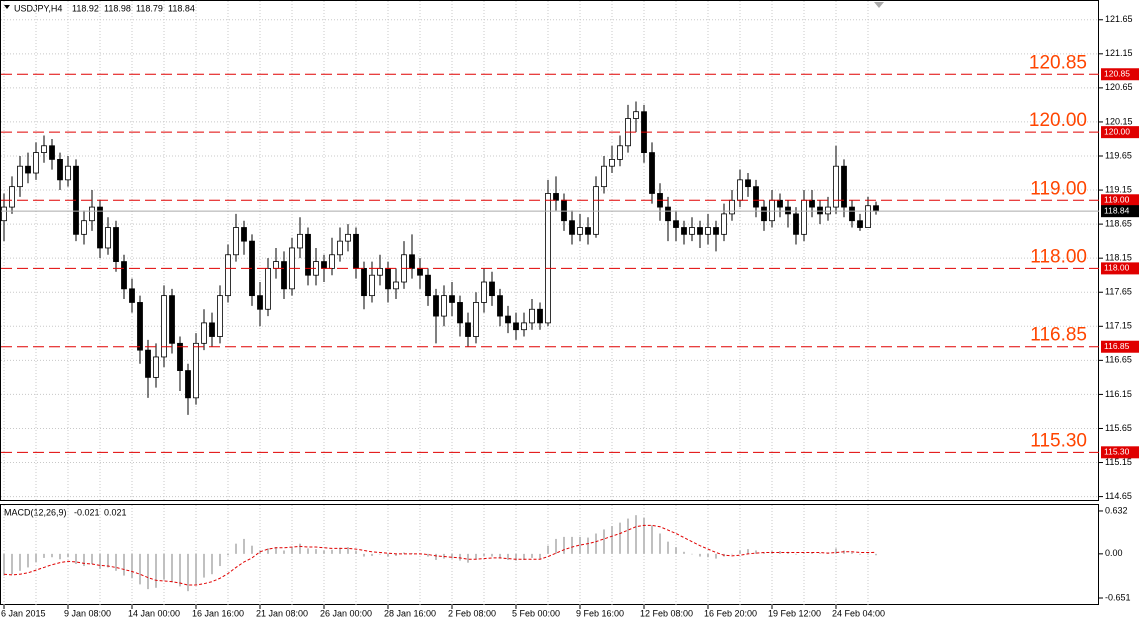 This screenshot has height=628, width=1143. Describe the element at coordinates (1058, 188) in the screenshot. I see `level-label: 119.00` at that location.